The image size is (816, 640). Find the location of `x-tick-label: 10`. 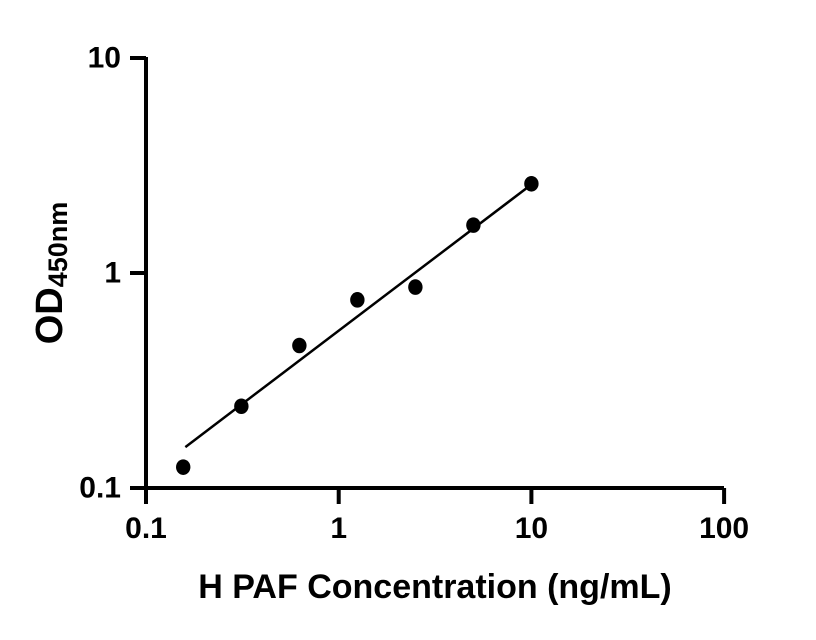

x-tick-label: 10 is located at coordinates (531, 528).